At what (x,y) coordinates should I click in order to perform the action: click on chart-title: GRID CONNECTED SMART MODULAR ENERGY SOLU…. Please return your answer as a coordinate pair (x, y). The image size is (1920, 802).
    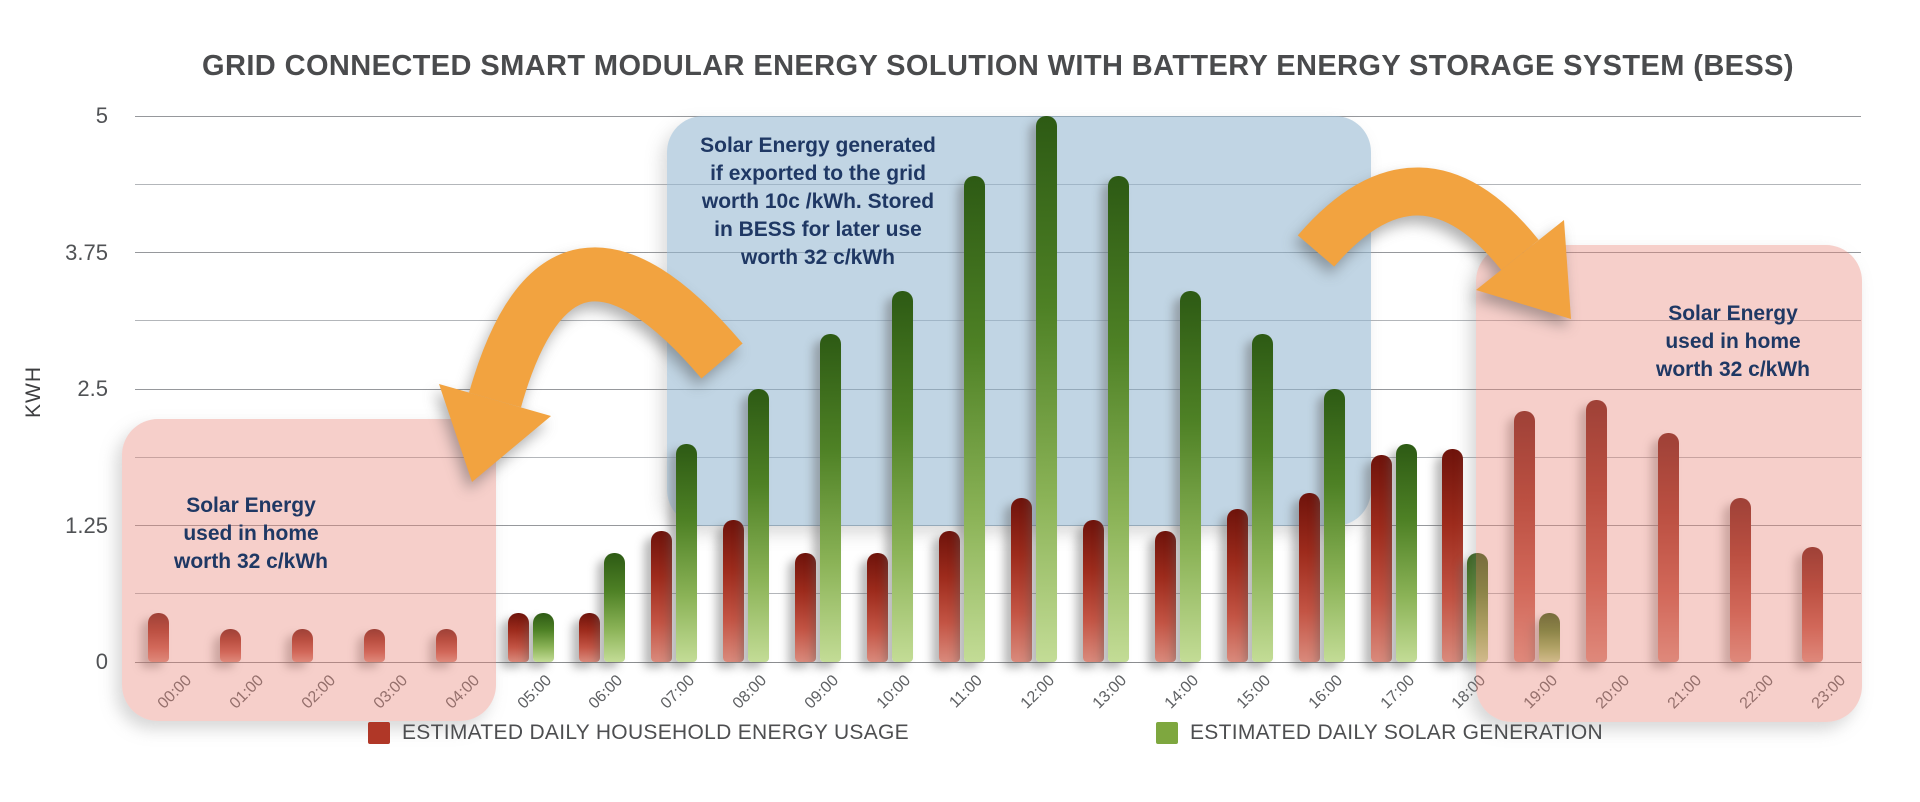
    Looking at the image, I should click on (998, 66).